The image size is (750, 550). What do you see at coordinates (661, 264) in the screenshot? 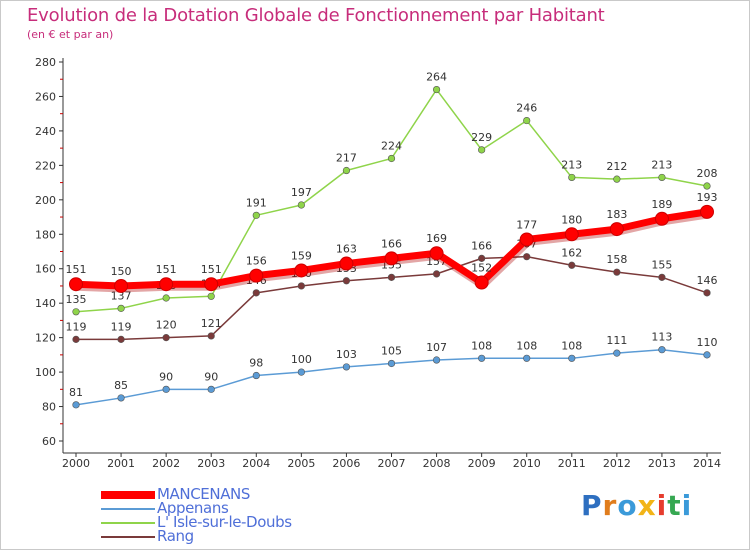
I see `data-label-rang: 155` at bounding box center [661, 264].